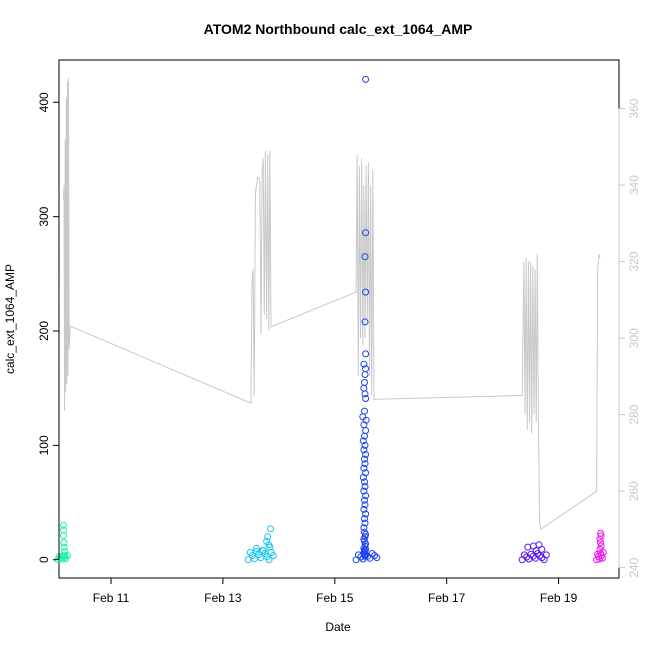  Describe the element at coordinates (44, 559) in the screenshot. I see `y-tick-label: 0` at that location.